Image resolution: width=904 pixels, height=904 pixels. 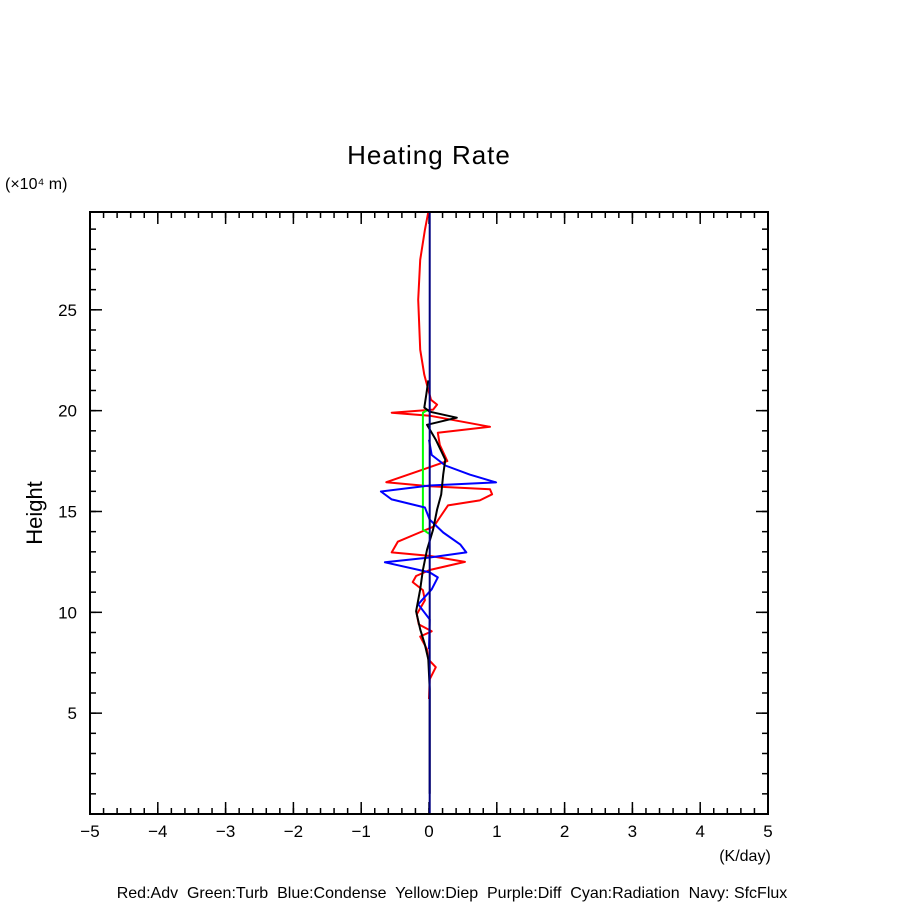 What do you see at coordinates (699, 831) in the screenshot?
I see `x-tick-label: 4` at bounding box center [699, 831].